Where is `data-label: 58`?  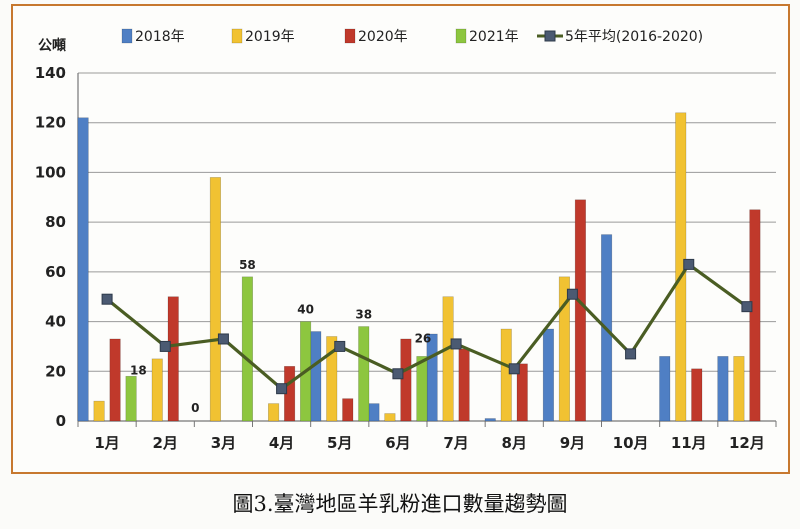 data-label: 58 is located at coordinates (247, 265).